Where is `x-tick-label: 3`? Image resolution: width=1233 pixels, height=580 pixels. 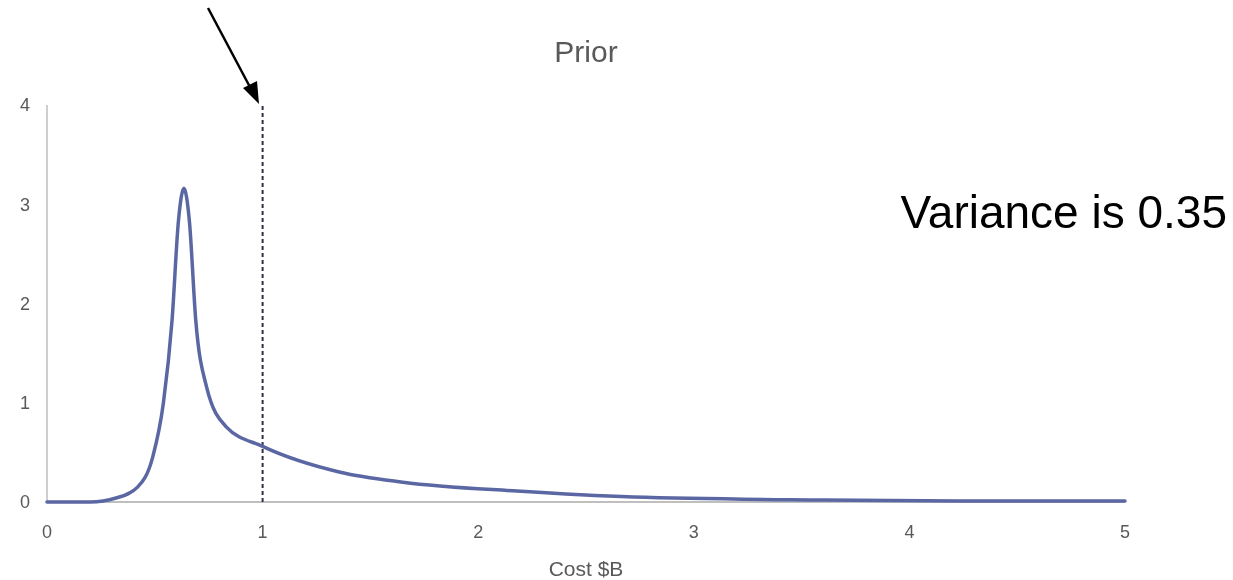 x-tick-label: 3 is located at coordinates (693, 532).